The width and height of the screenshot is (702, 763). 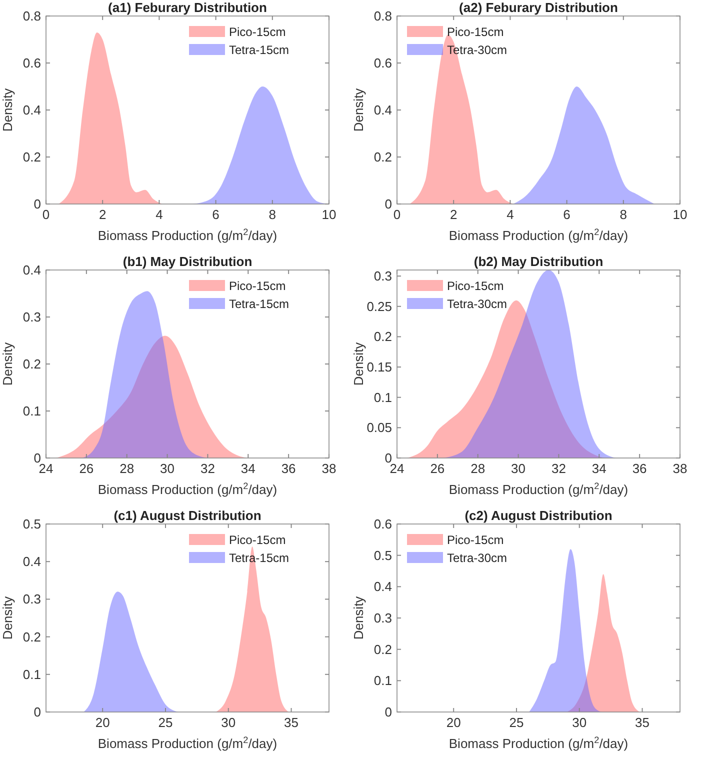 I want to click on chart-title: (b1) May Distribution, so click(x=187, y=261).